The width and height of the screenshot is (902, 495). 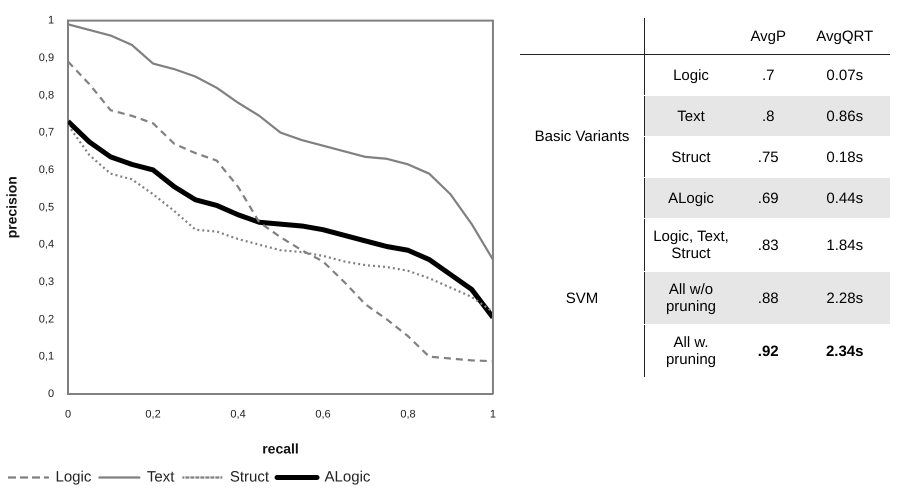 I want to click on category-label: AvgQRT, so click(x=844, y=36).